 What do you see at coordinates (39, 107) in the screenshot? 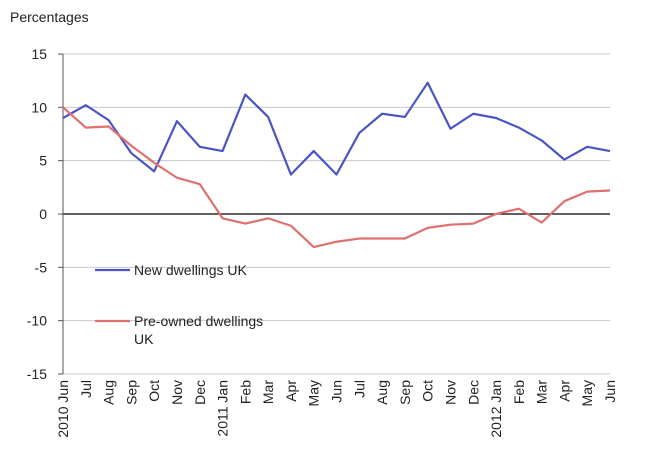
I see `y-tick-label: 10` at bounding box center [39, 107].